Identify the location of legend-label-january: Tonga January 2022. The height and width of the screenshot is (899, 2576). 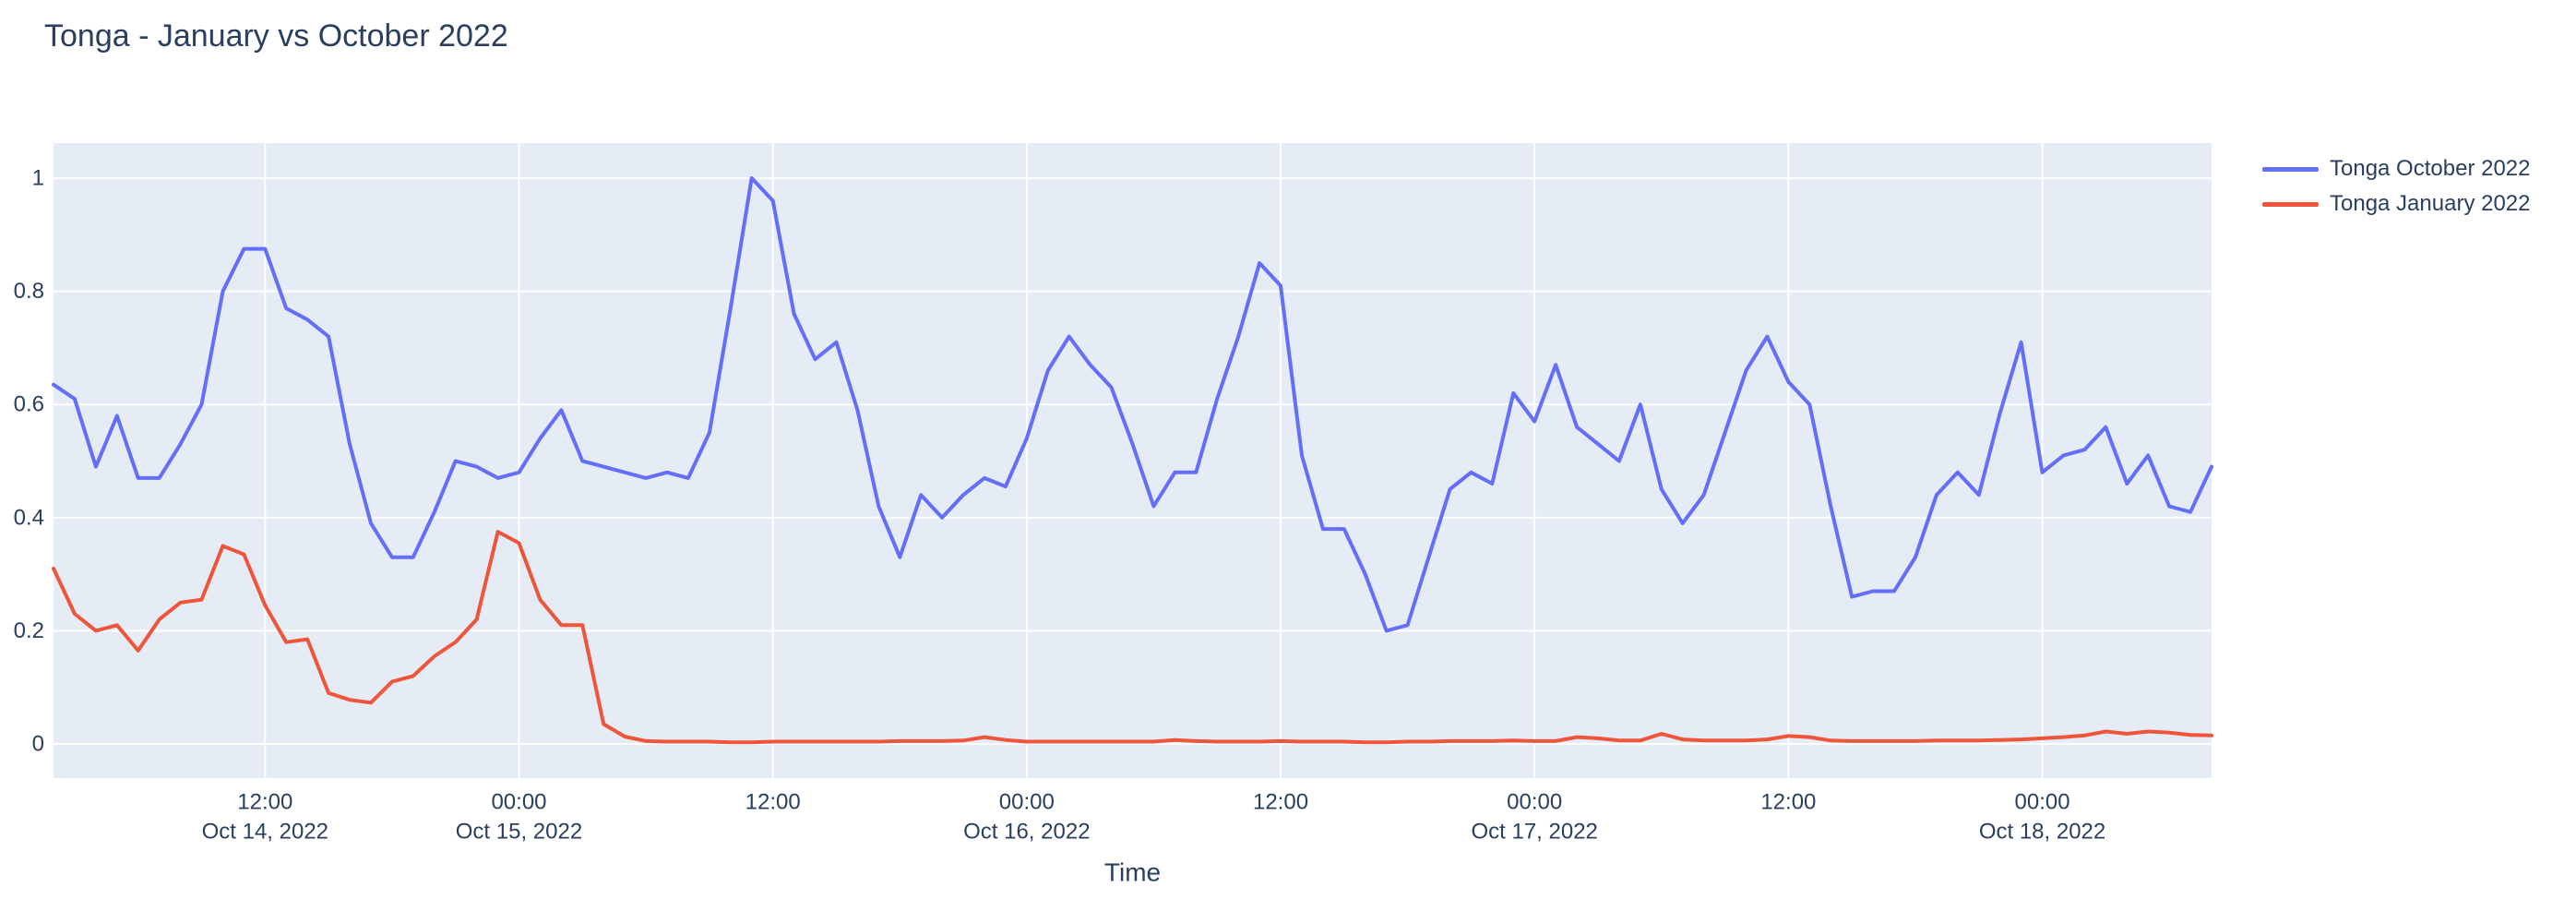
(2431, 203).